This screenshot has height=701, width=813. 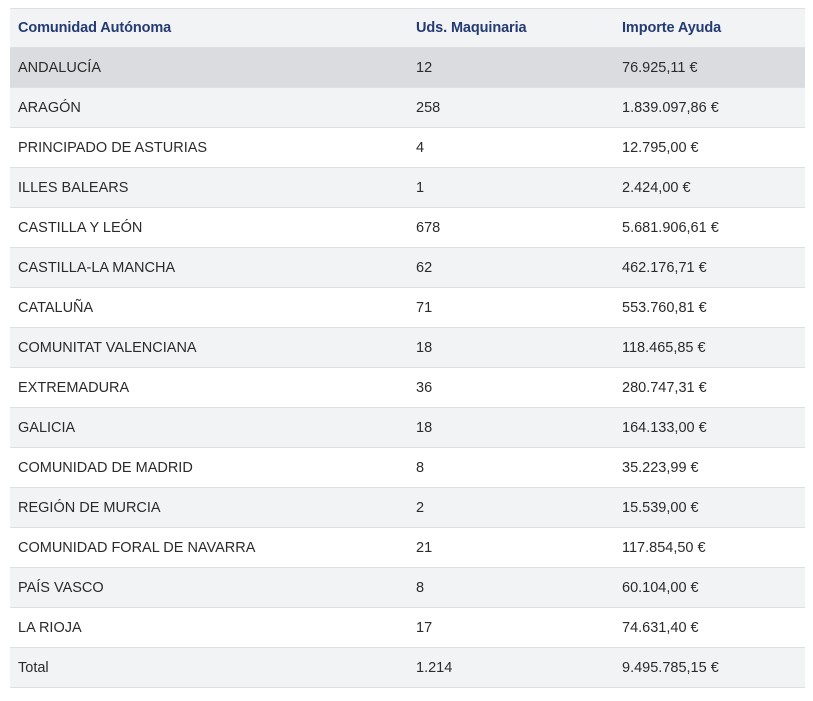 I want to click on table-row: PRINCIPADO DE ASTURIAS 4 12.795,00 €, so click(x=407, y=147).